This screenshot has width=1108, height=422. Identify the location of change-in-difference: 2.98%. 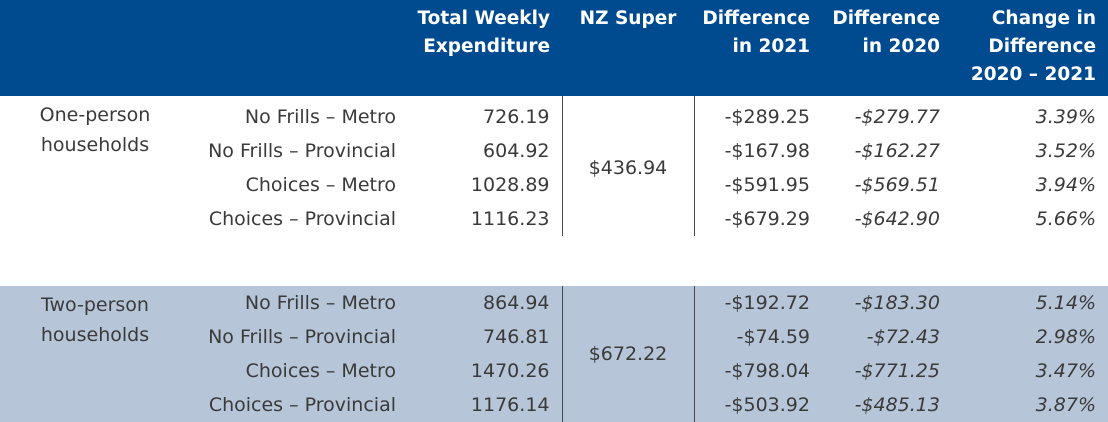
(1030, 337).